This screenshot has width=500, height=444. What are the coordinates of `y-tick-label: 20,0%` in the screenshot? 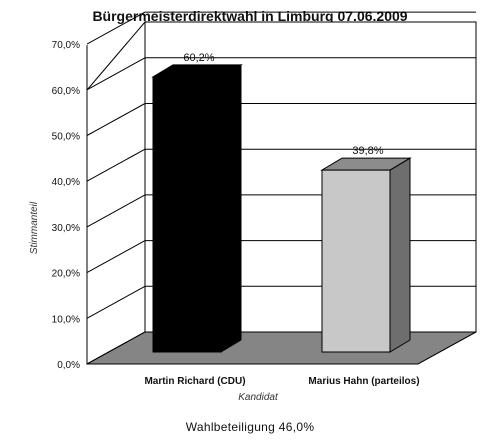 It's located at (66, 274).